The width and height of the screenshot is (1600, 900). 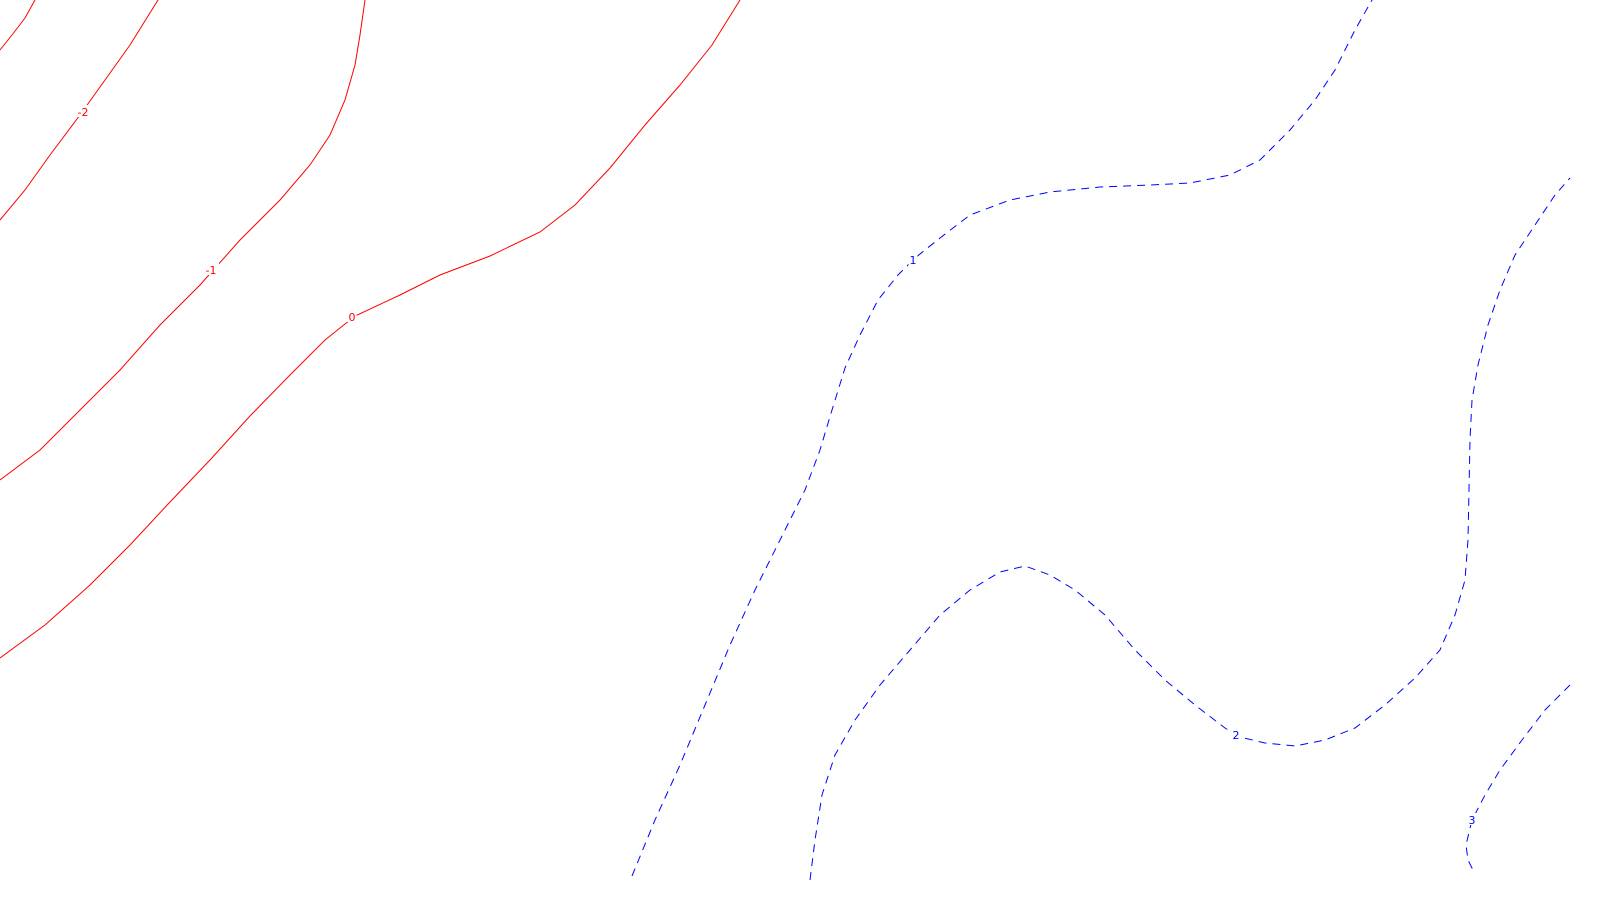 What do you see at coordinates (183, 240) in the screenshot?
I see `contour-line-level-minus1` at bounding box center [183, 240].